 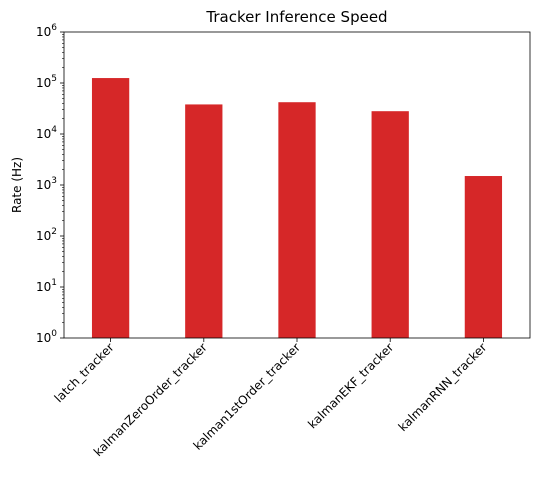 What do you see at coordinates (443, 387) in the screenshot?
I see `x-tick-label-kalmanRNN_tracker: kalmanRNN_tracker` at bounding box center [443, 387].